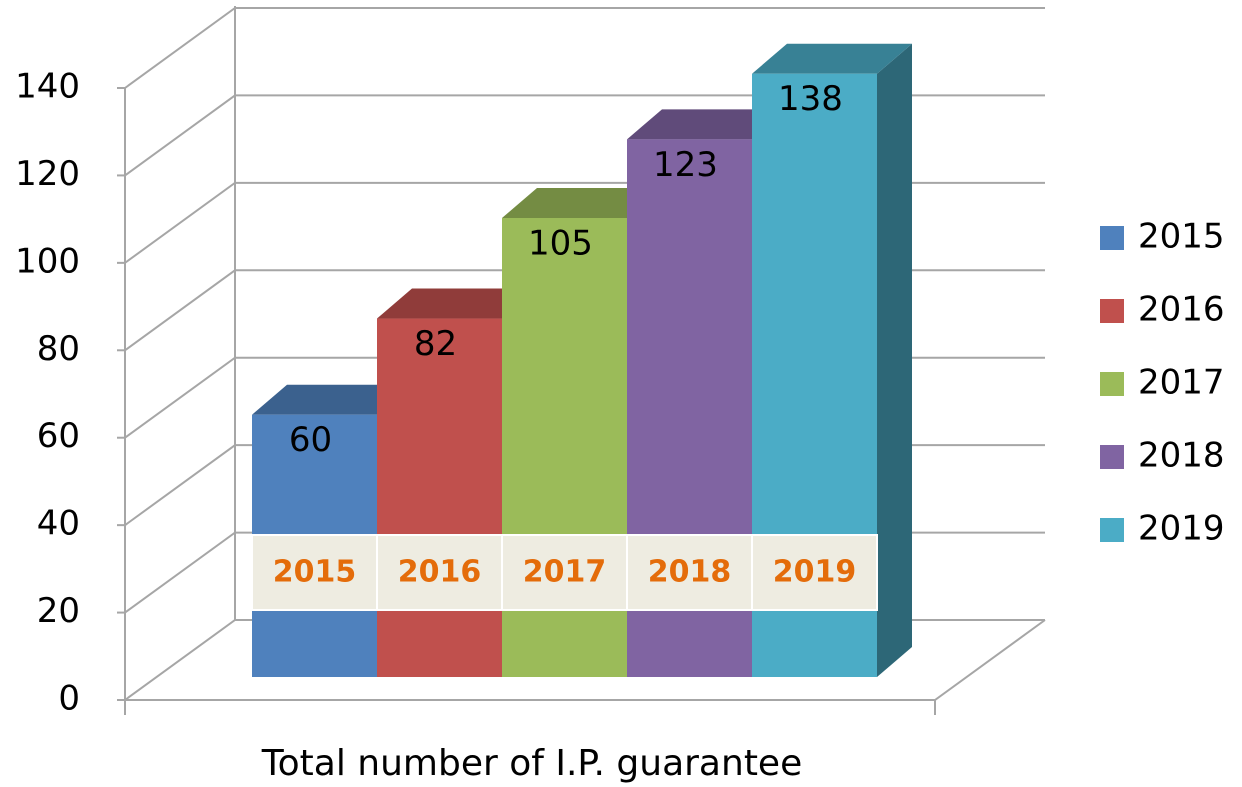 This screenshot has width=1242, height=787. Describe the element at coordinates (58, 611) in the screenshot. I see `y-tick-label: 20` at that location.